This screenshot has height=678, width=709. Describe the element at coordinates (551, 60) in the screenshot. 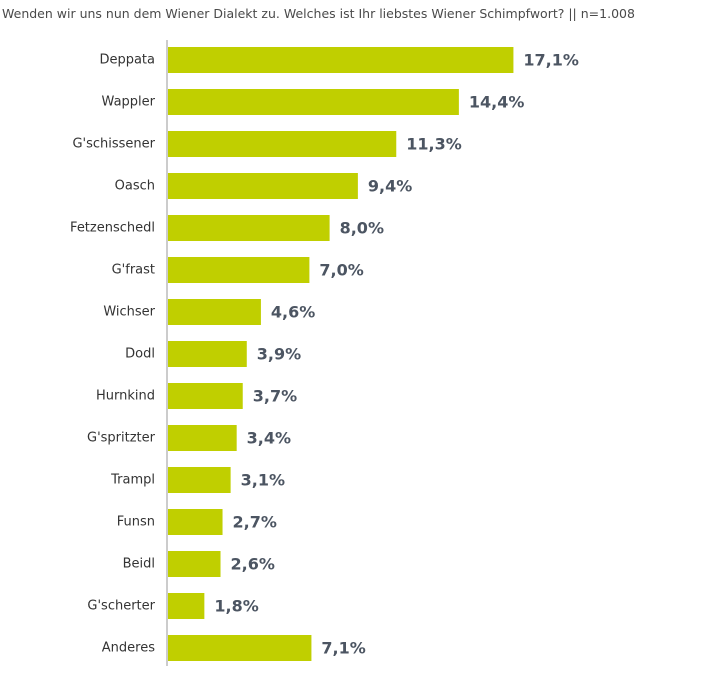

I see `value-label: 17,1%` at that location.